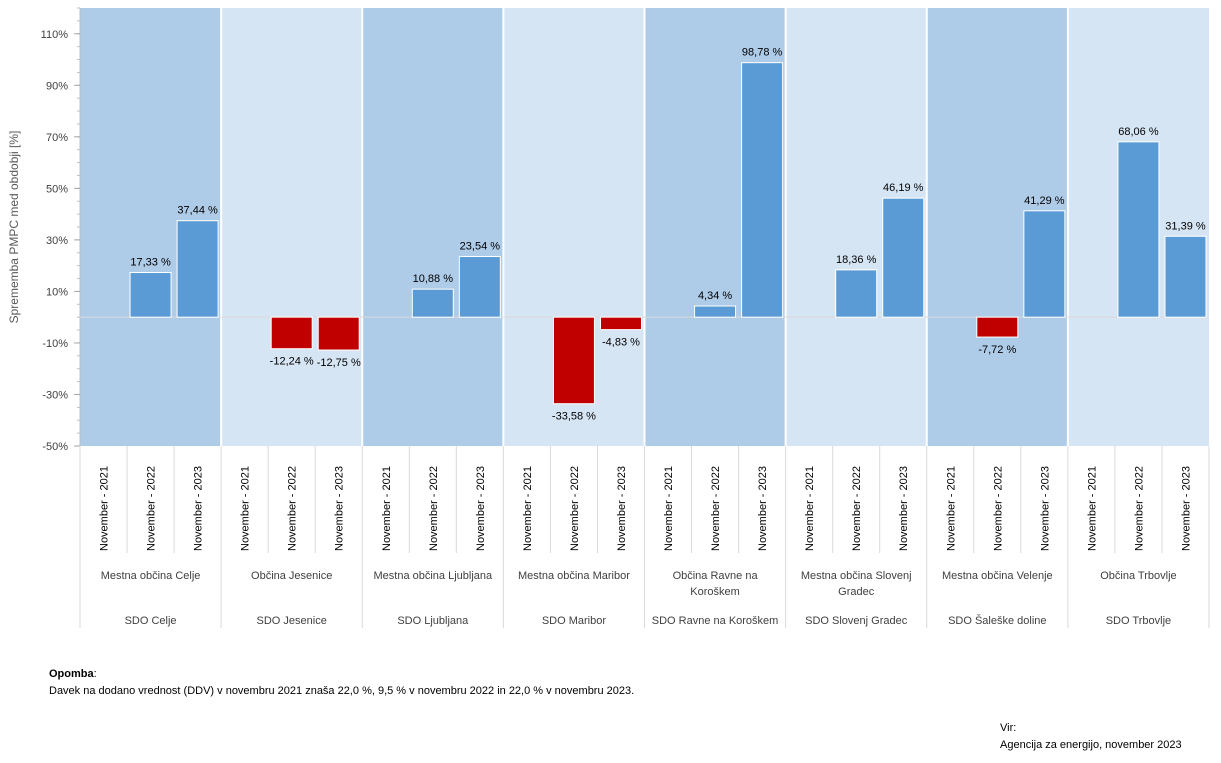 Image resolution: width=1221 pixels, height=763 pixels. What do you see at coordinates (292, 621) in the screenshot?
I see `sdo-label: SDO Jesenice` at bounding box center [292, 621].